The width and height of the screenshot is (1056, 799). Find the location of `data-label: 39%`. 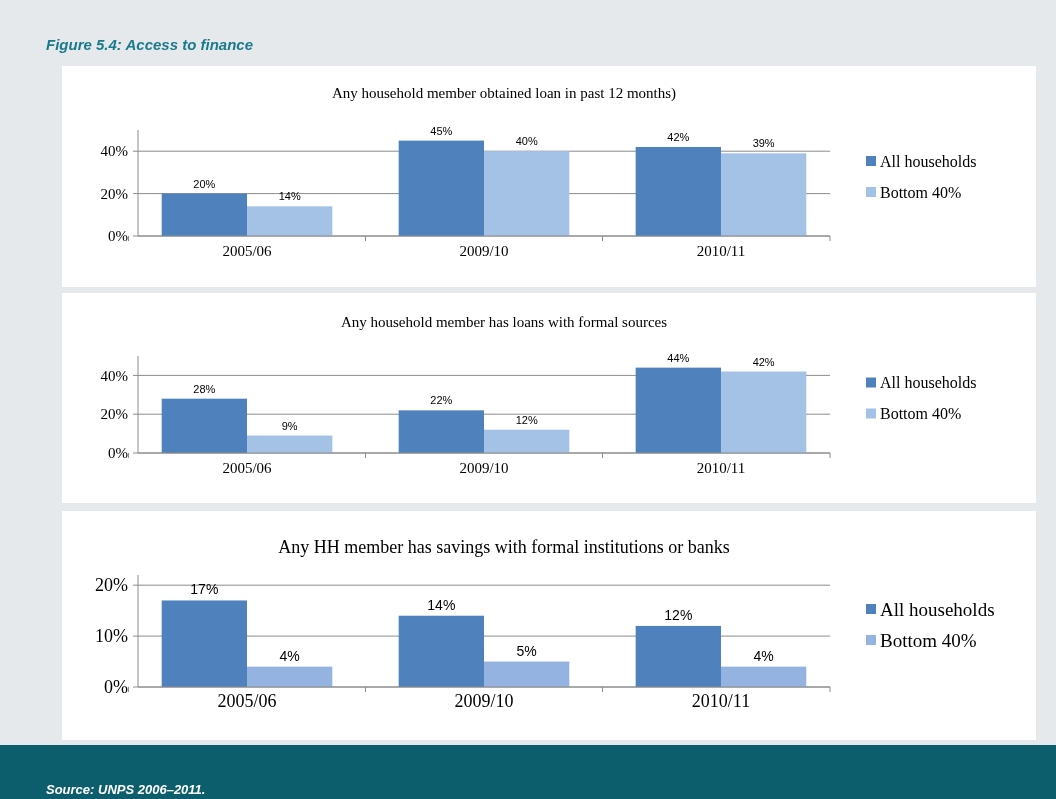

data-label: 39% is located at coordinates (763, 143).